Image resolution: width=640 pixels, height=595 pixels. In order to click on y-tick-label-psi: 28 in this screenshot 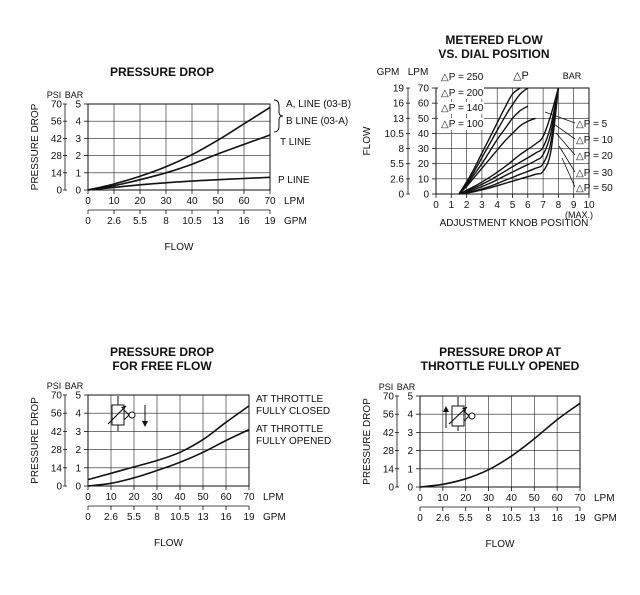, I will do `click(57, 450)`.